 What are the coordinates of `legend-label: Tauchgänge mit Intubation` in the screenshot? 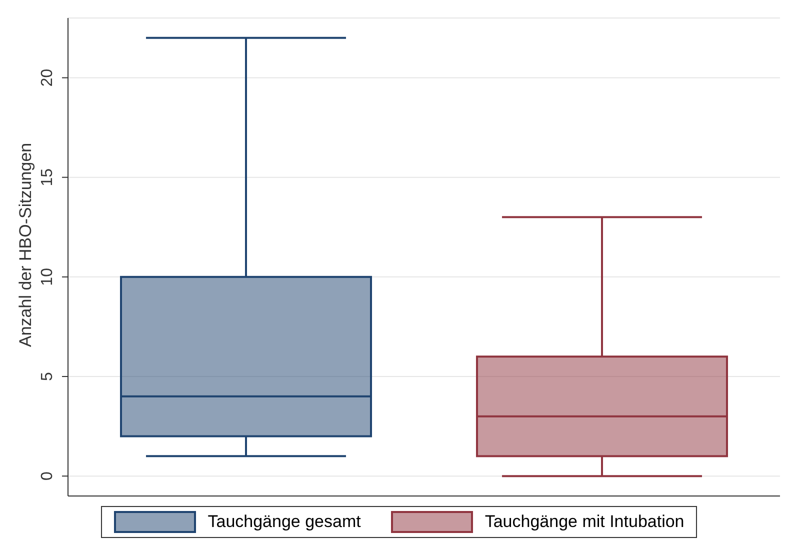 It's located at (584, 522).